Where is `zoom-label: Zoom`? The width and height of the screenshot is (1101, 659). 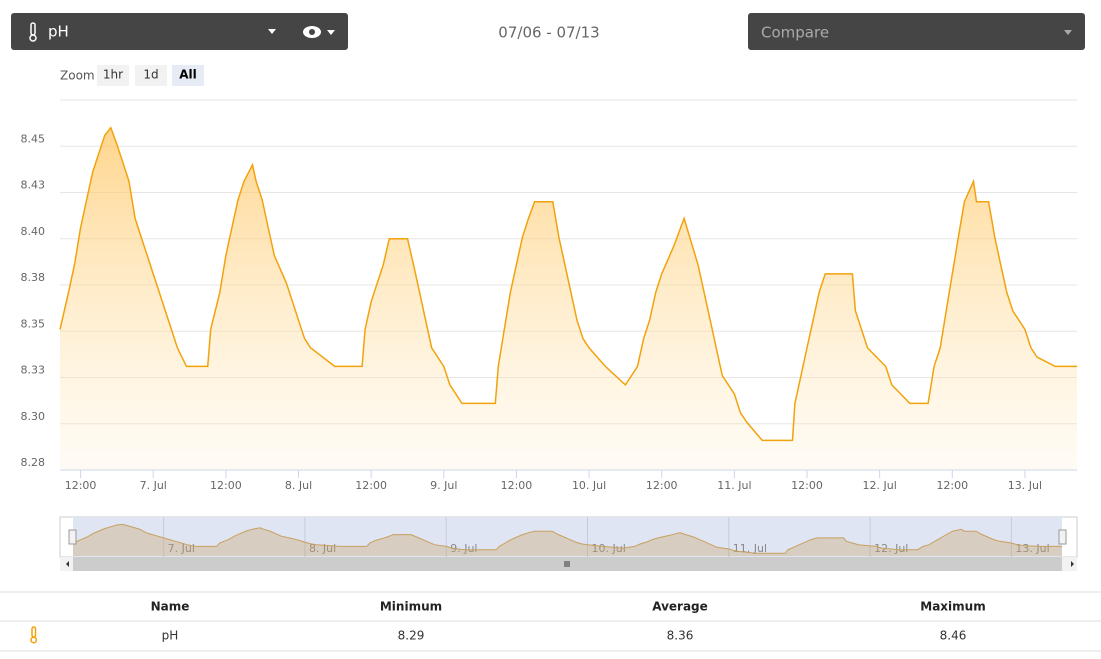 zoom-label: Zoom is located at coordinates (77, 76).